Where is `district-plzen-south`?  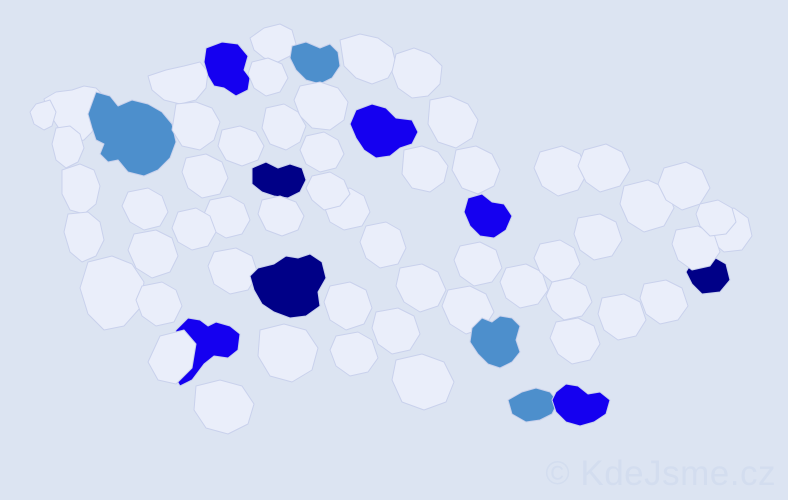 district-plzen-south is located at coordinates (153, 254).